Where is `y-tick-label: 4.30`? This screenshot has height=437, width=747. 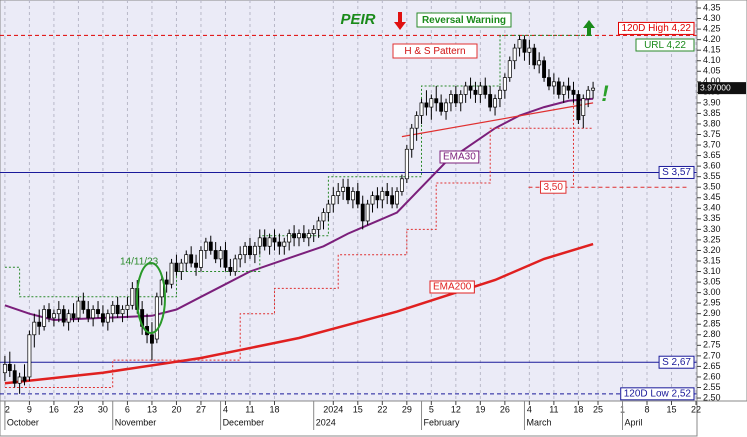 y-tick-label: 4.30 is located at coordinates (712, 18).